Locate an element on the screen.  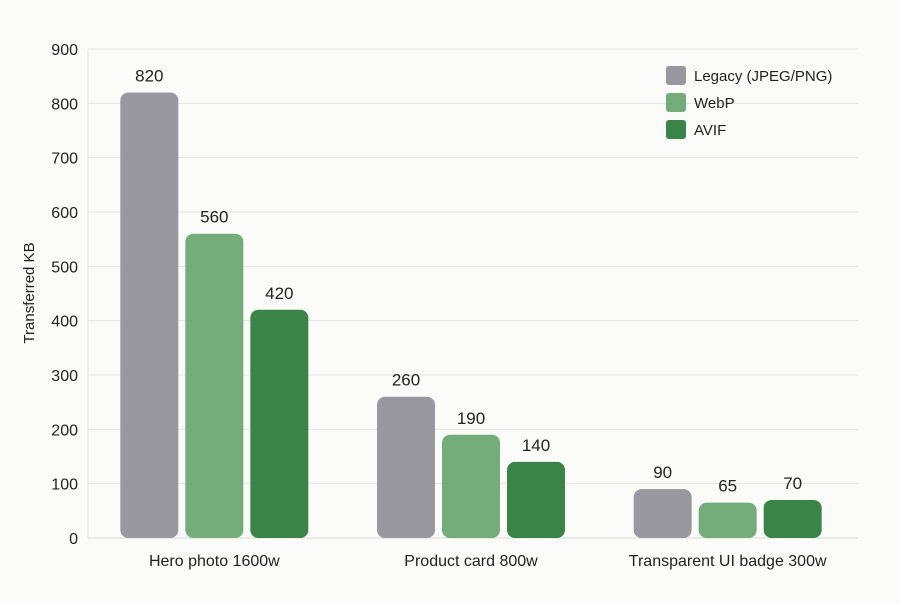
legend-label: AVIF is located at coordinates (710, 130).